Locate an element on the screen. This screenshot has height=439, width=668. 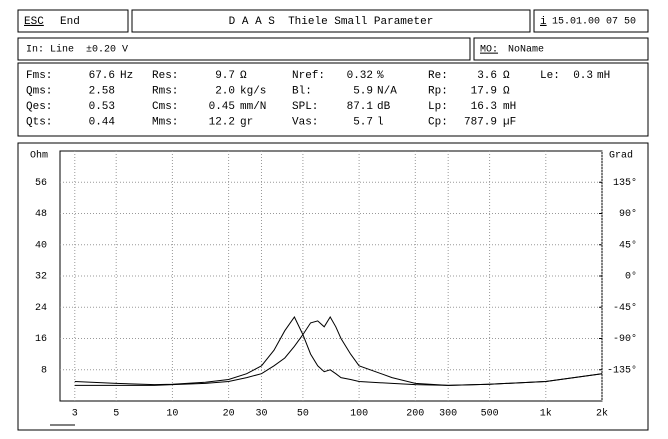
param-unit: kg/s is located at coordinates (253, 91).